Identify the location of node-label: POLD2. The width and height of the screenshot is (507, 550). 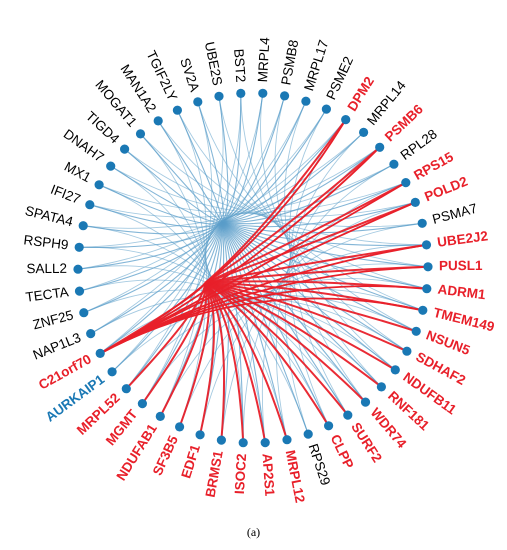
(445, 189).